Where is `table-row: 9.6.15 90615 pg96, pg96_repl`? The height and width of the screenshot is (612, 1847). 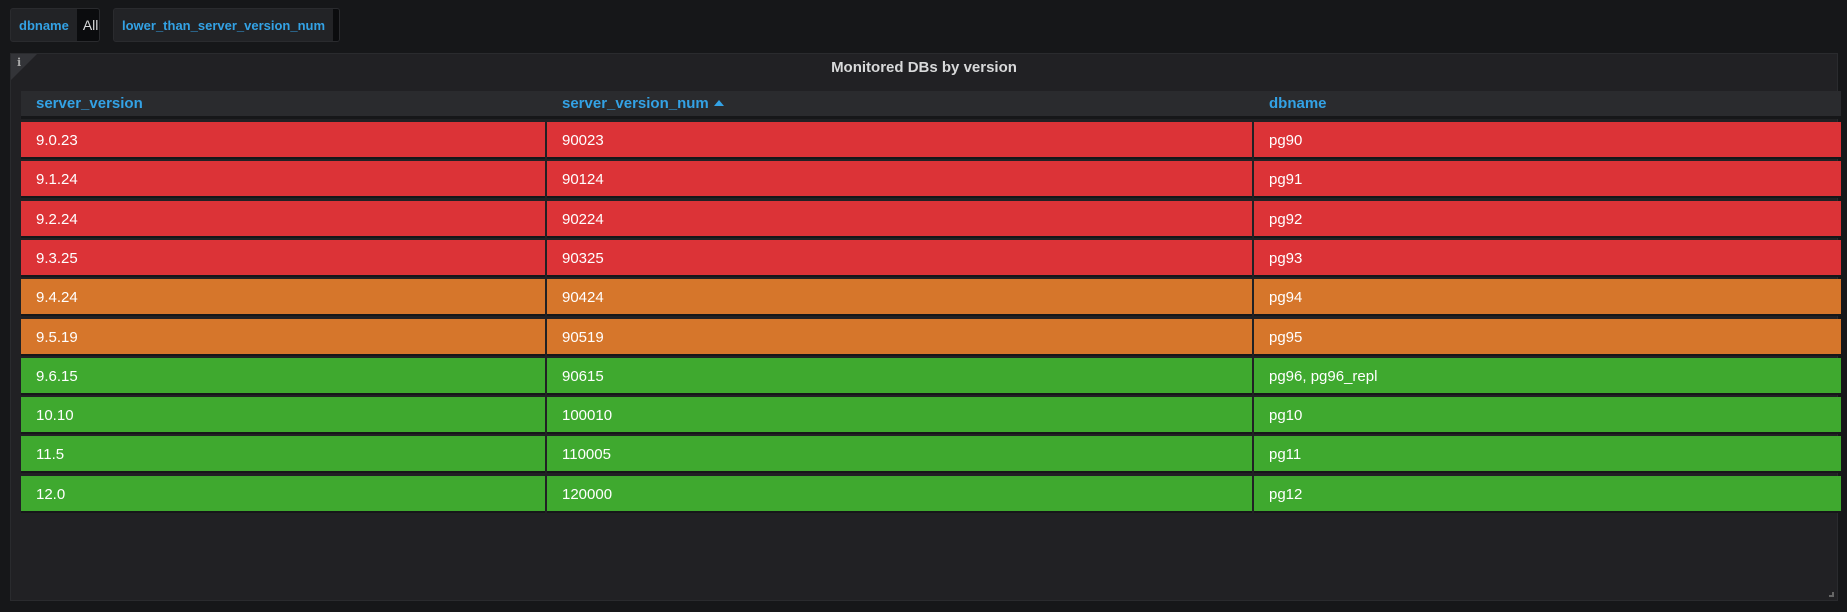 table-row: 9.6.15 90615 pg96, pg96_repl is located at coordinates (931, 377).